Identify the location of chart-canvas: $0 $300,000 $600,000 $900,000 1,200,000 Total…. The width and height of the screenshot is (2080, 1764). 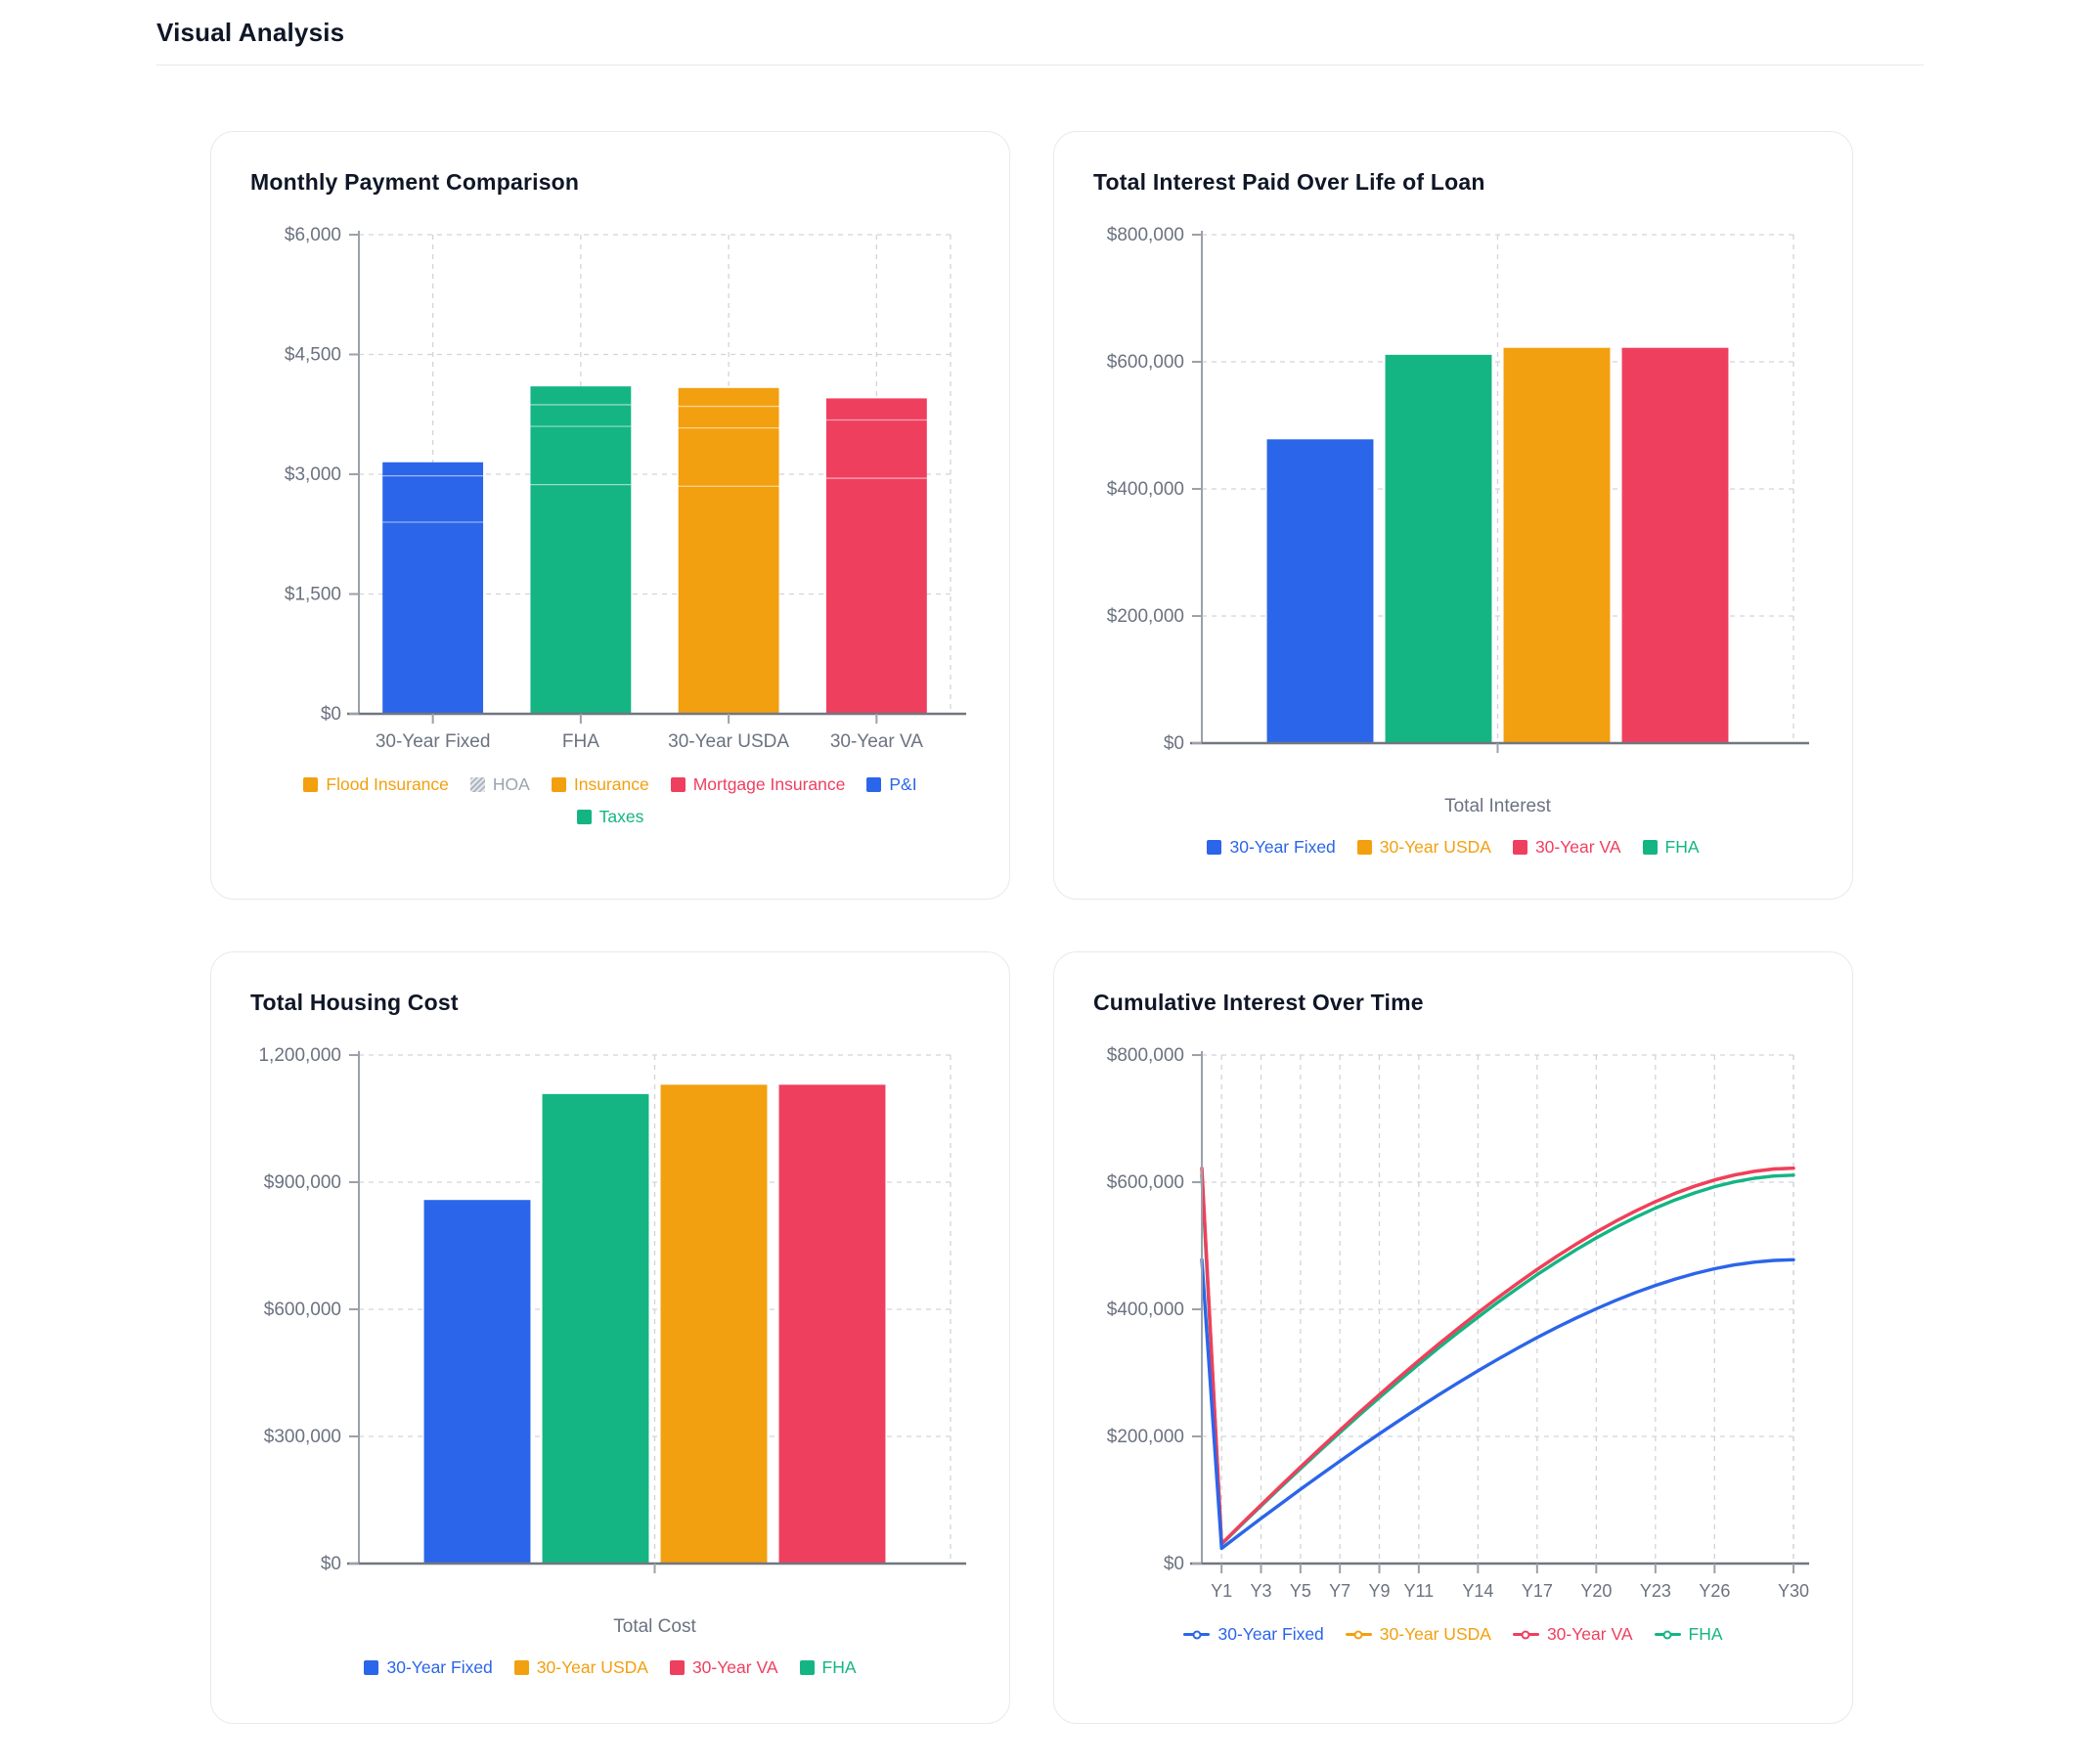
(612, 1341).